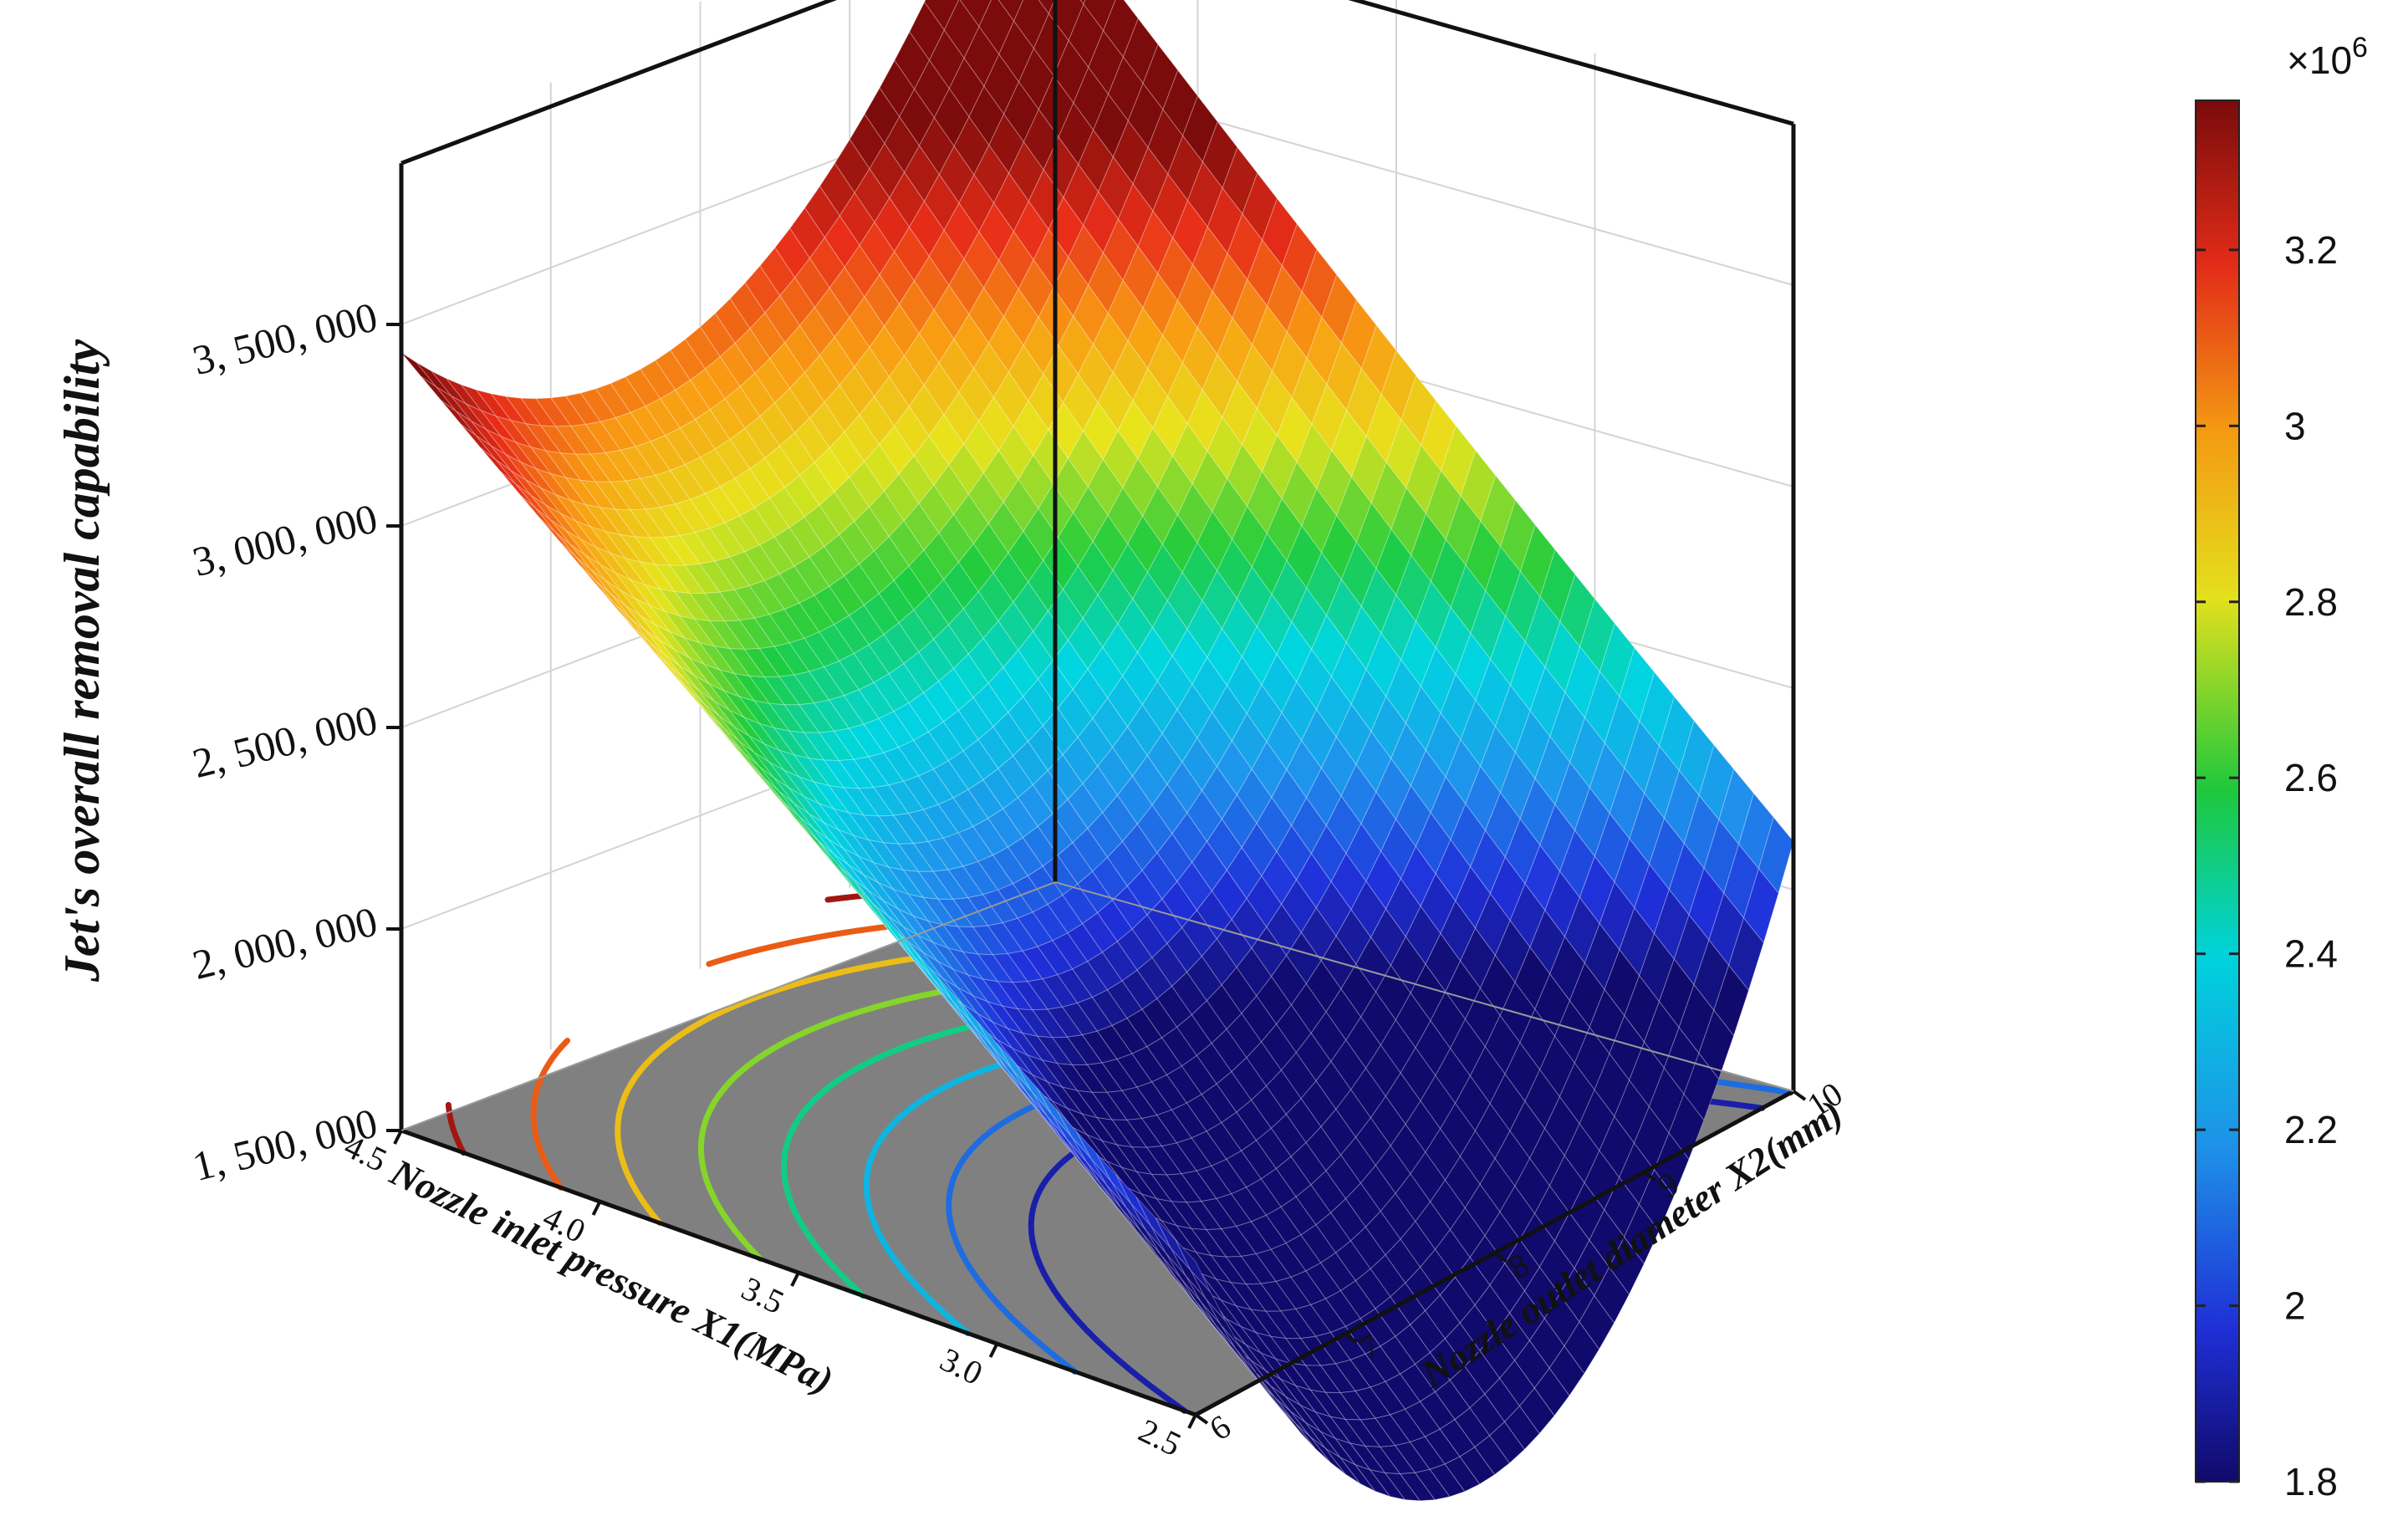  Describe the element at coordinates (795, 1279) in the screenshot. I see `x-tick-mark` at that location.